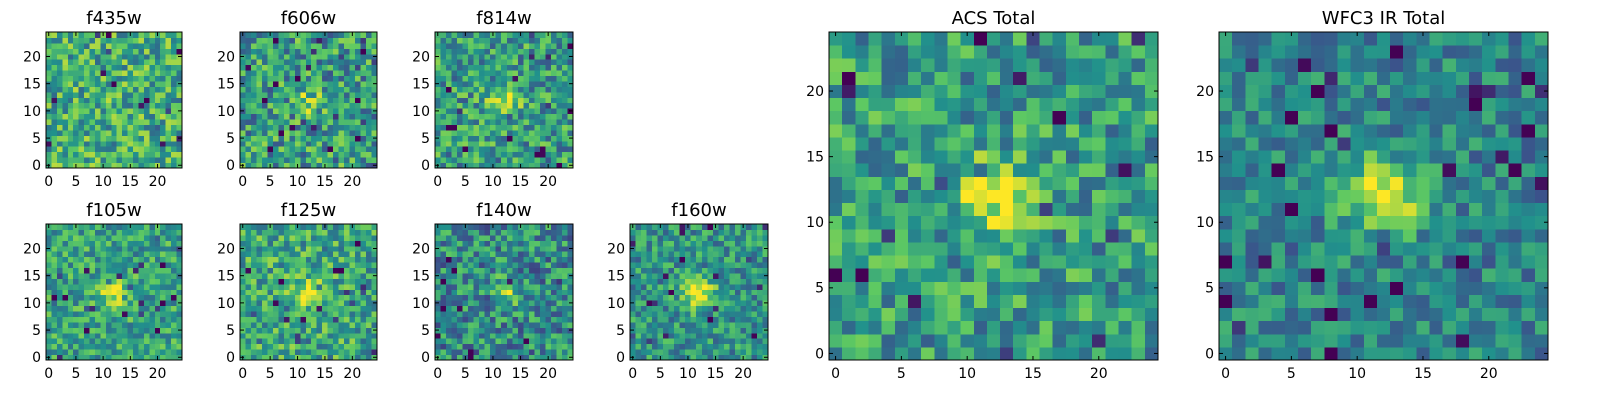  What do you see at coordinates (226, 277) in the screenshot?
I see `y-tick-label: 15` at bounding box center [226, 277].